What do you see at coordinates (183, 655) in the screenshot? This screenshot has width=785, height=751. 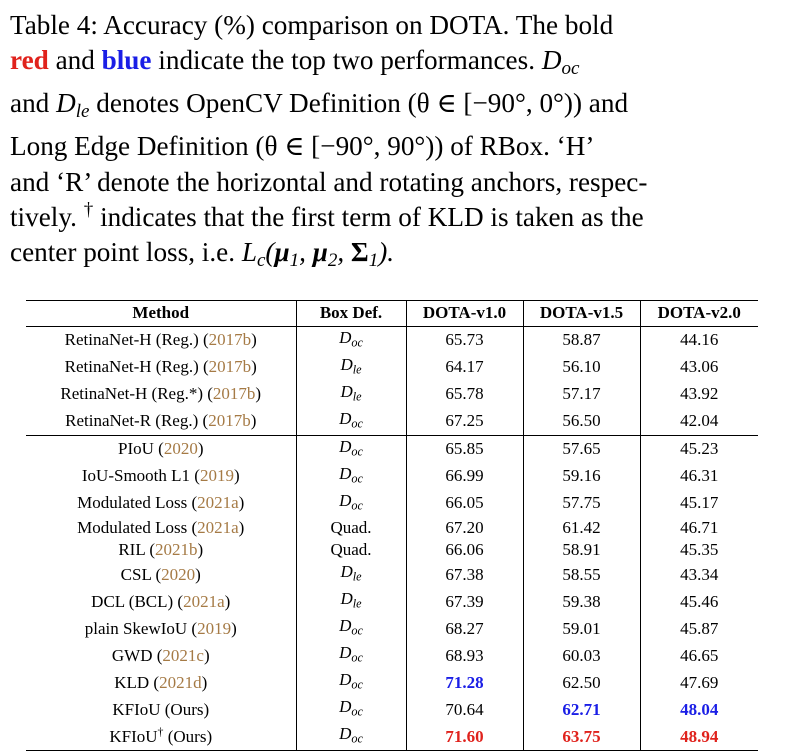 I see `citation-link: 2021c` at bounding box center [183, 655].